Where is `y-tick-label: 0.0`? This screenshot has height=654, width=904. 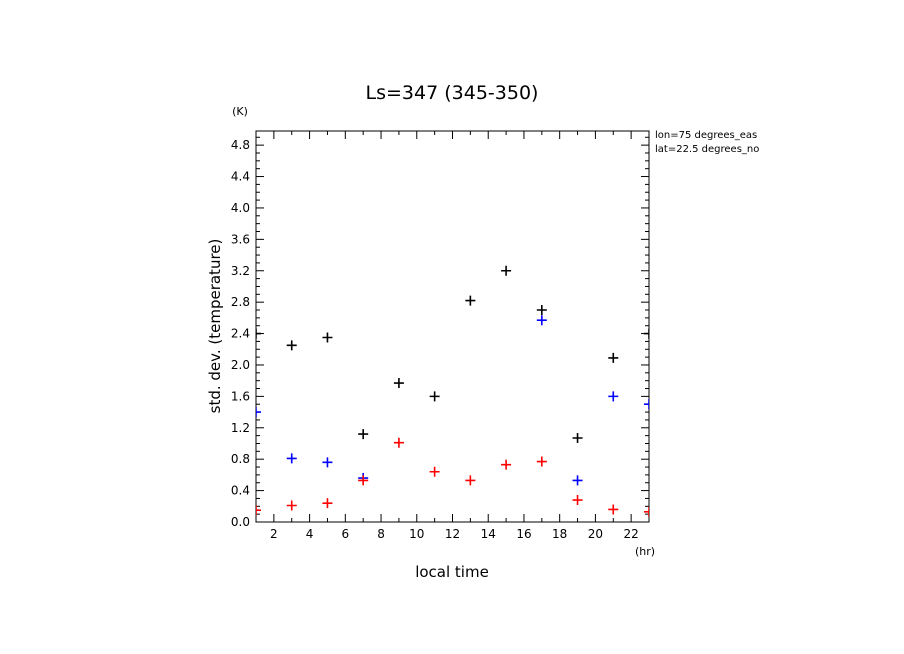
y-tick-label: 0.0 is located at coordinates (240, 522).